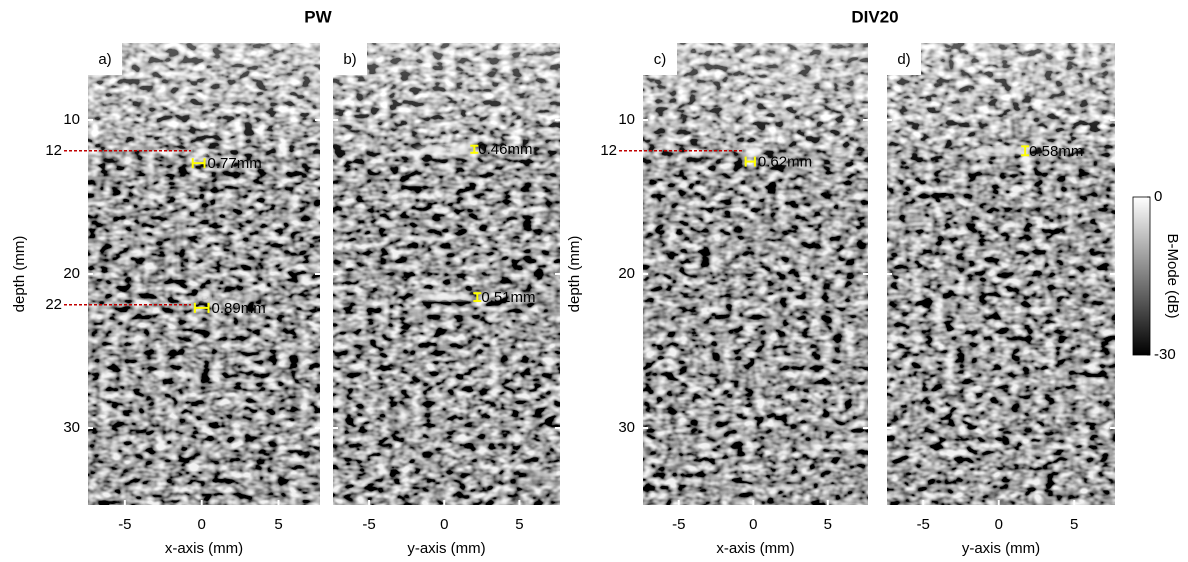 The image size is (1188, 562). What do you see at coordinates (235, 163) in the screenshot?
I see `measurement-label: 0.77mm` at bounding box center [235, 163].